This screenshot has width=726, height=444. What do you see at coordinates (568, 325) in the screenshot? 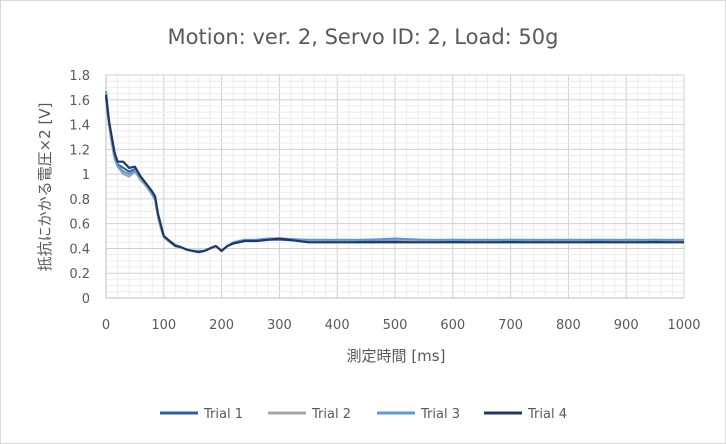
I see `x-tick-label: 800` at bounding box center [568, 325].